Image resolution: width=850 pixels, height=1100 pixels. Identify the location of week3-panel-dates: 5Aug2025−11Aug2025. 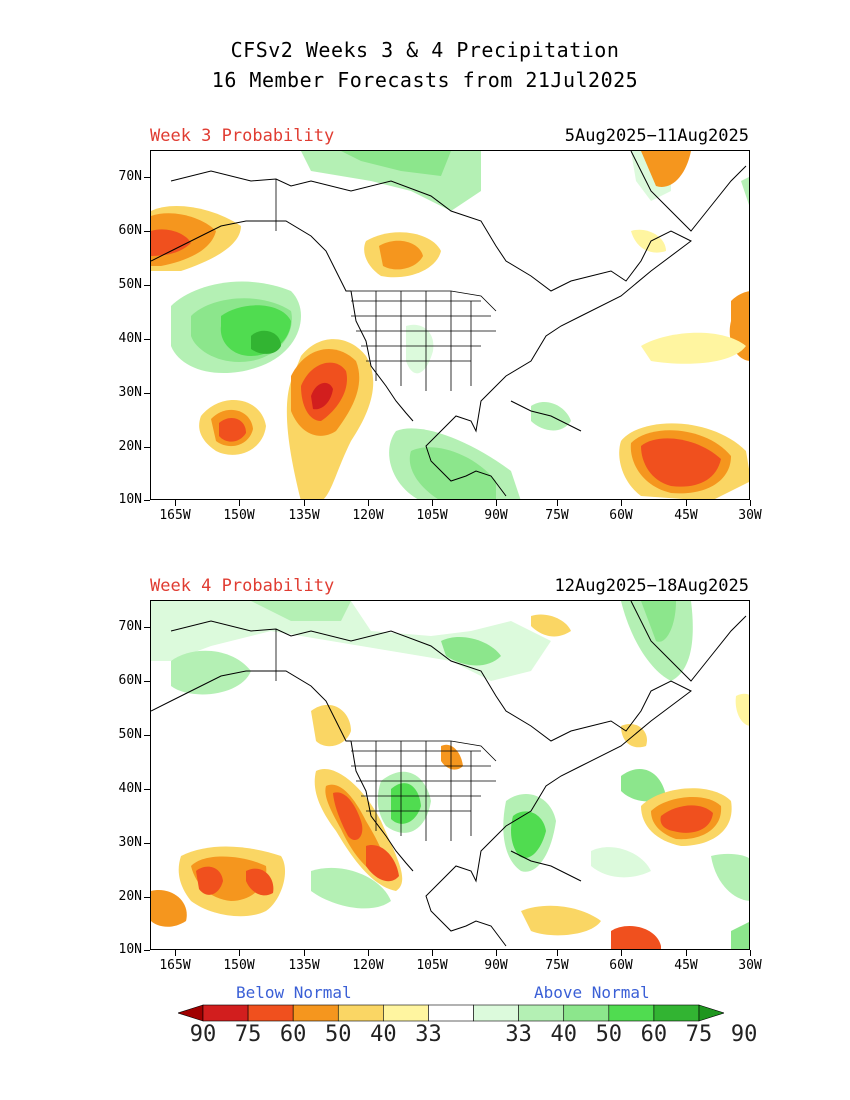
(656, 136).